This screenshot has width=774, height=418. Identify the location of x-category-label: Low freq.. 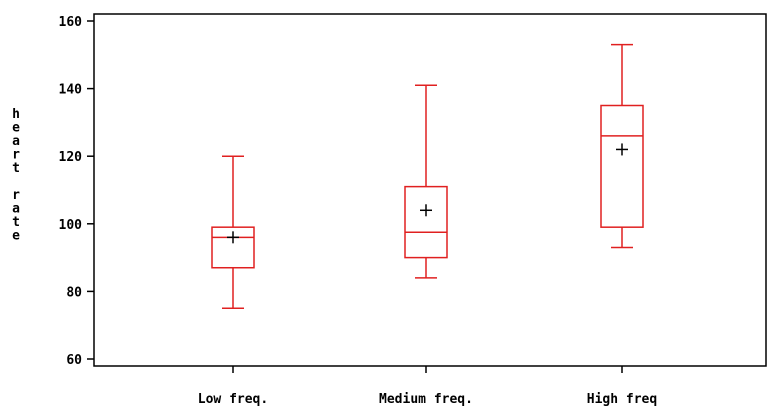
(233, 399).